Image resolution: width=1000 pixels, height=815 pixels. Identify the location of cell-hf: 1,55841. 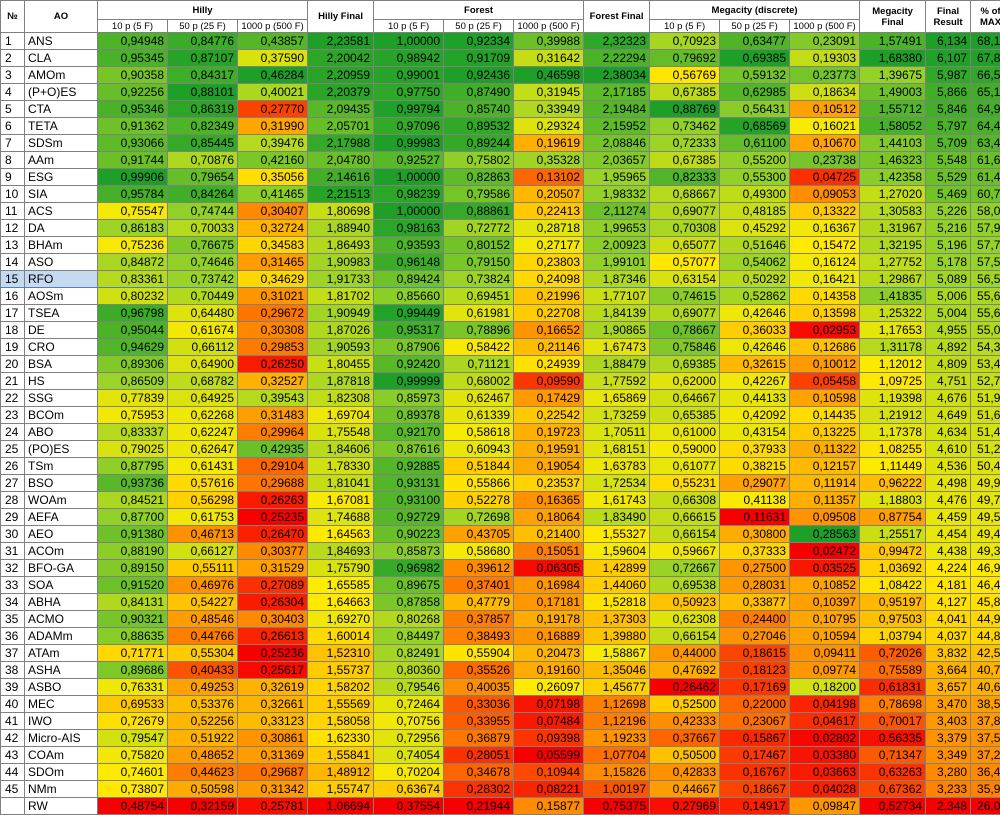
(341, 755).